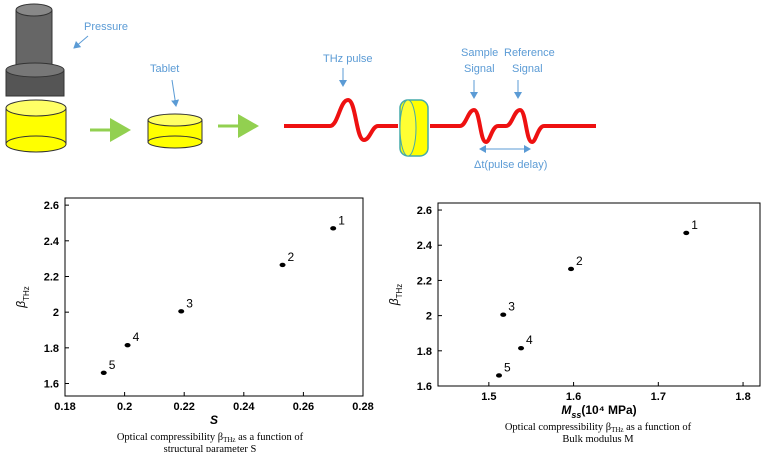 This screenshot has width=770, height=452. I want to click on label-pressure: Pressure, so click(106, 27).